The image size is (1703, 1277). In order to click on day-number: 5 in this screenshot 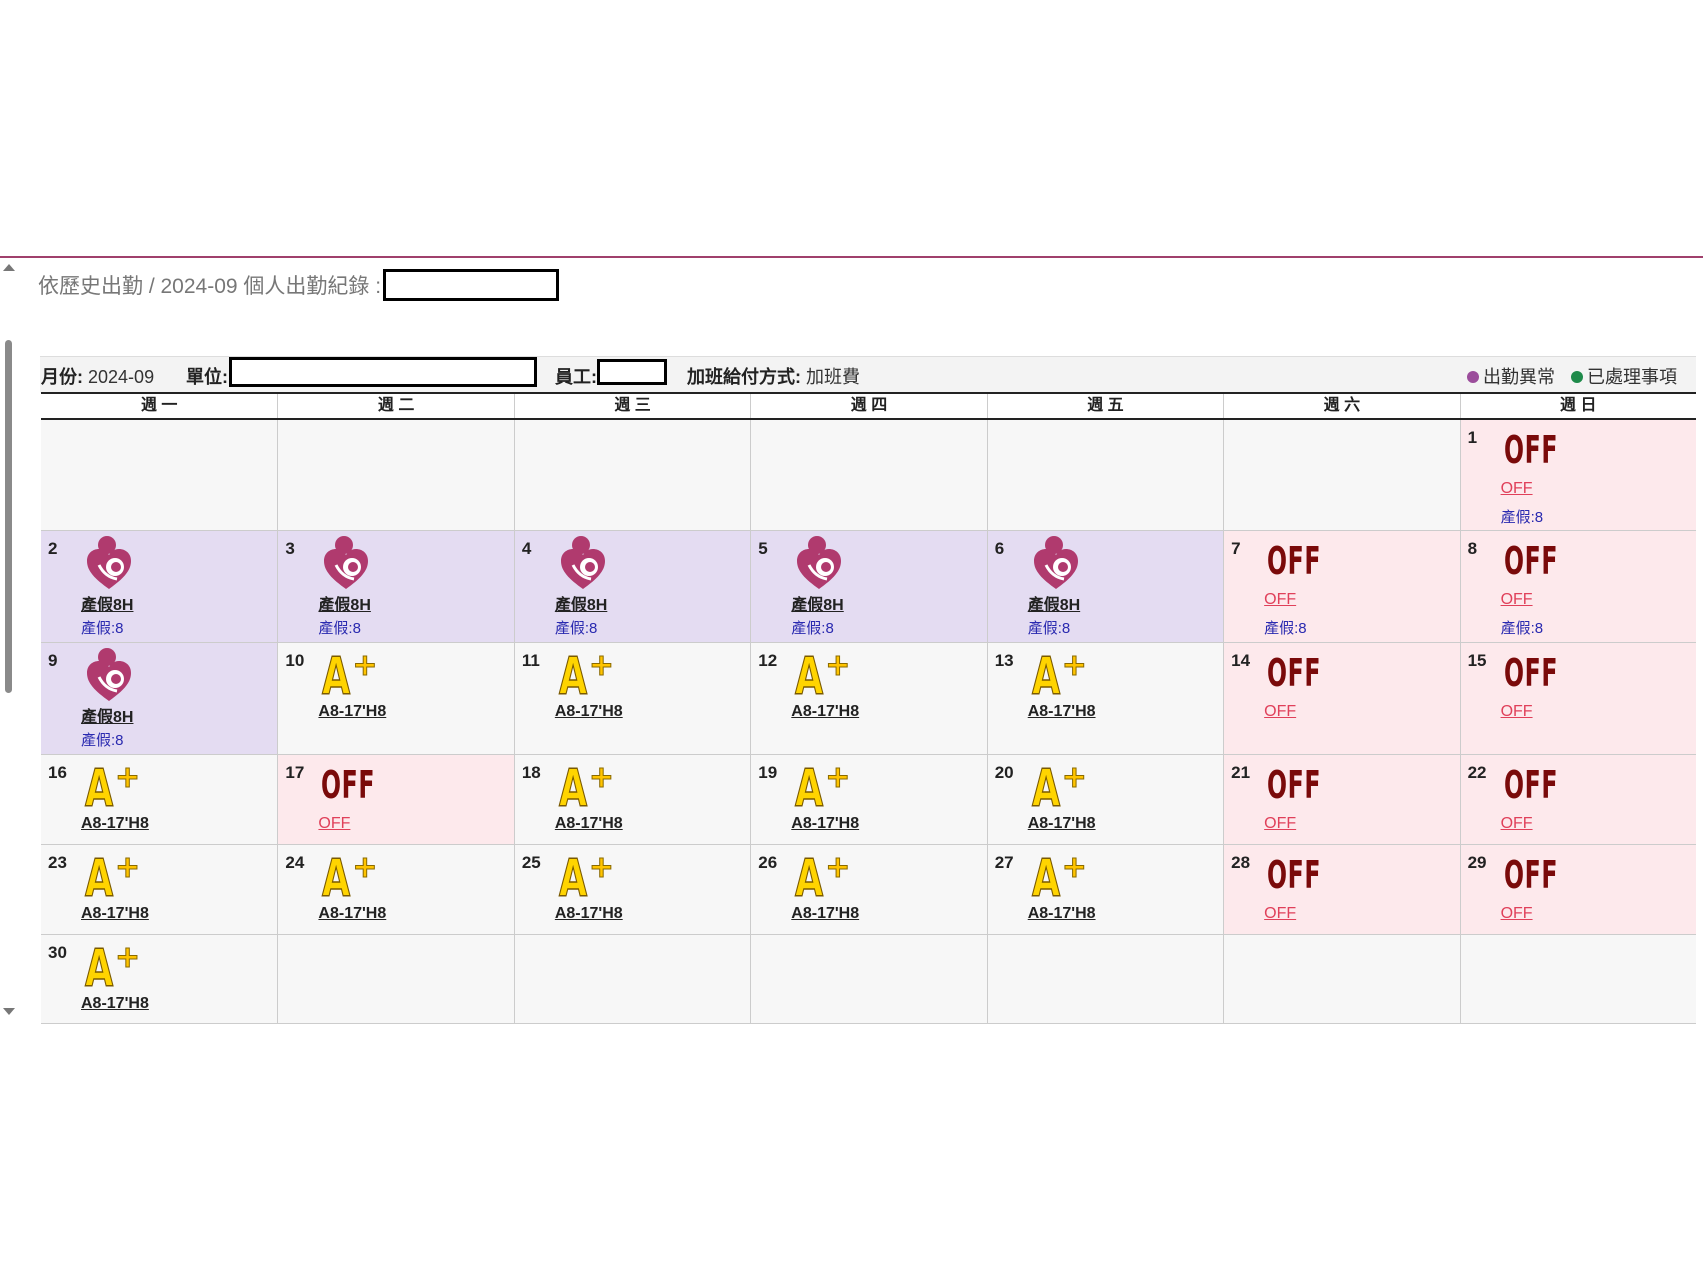, I will do `click(763, 548)`.